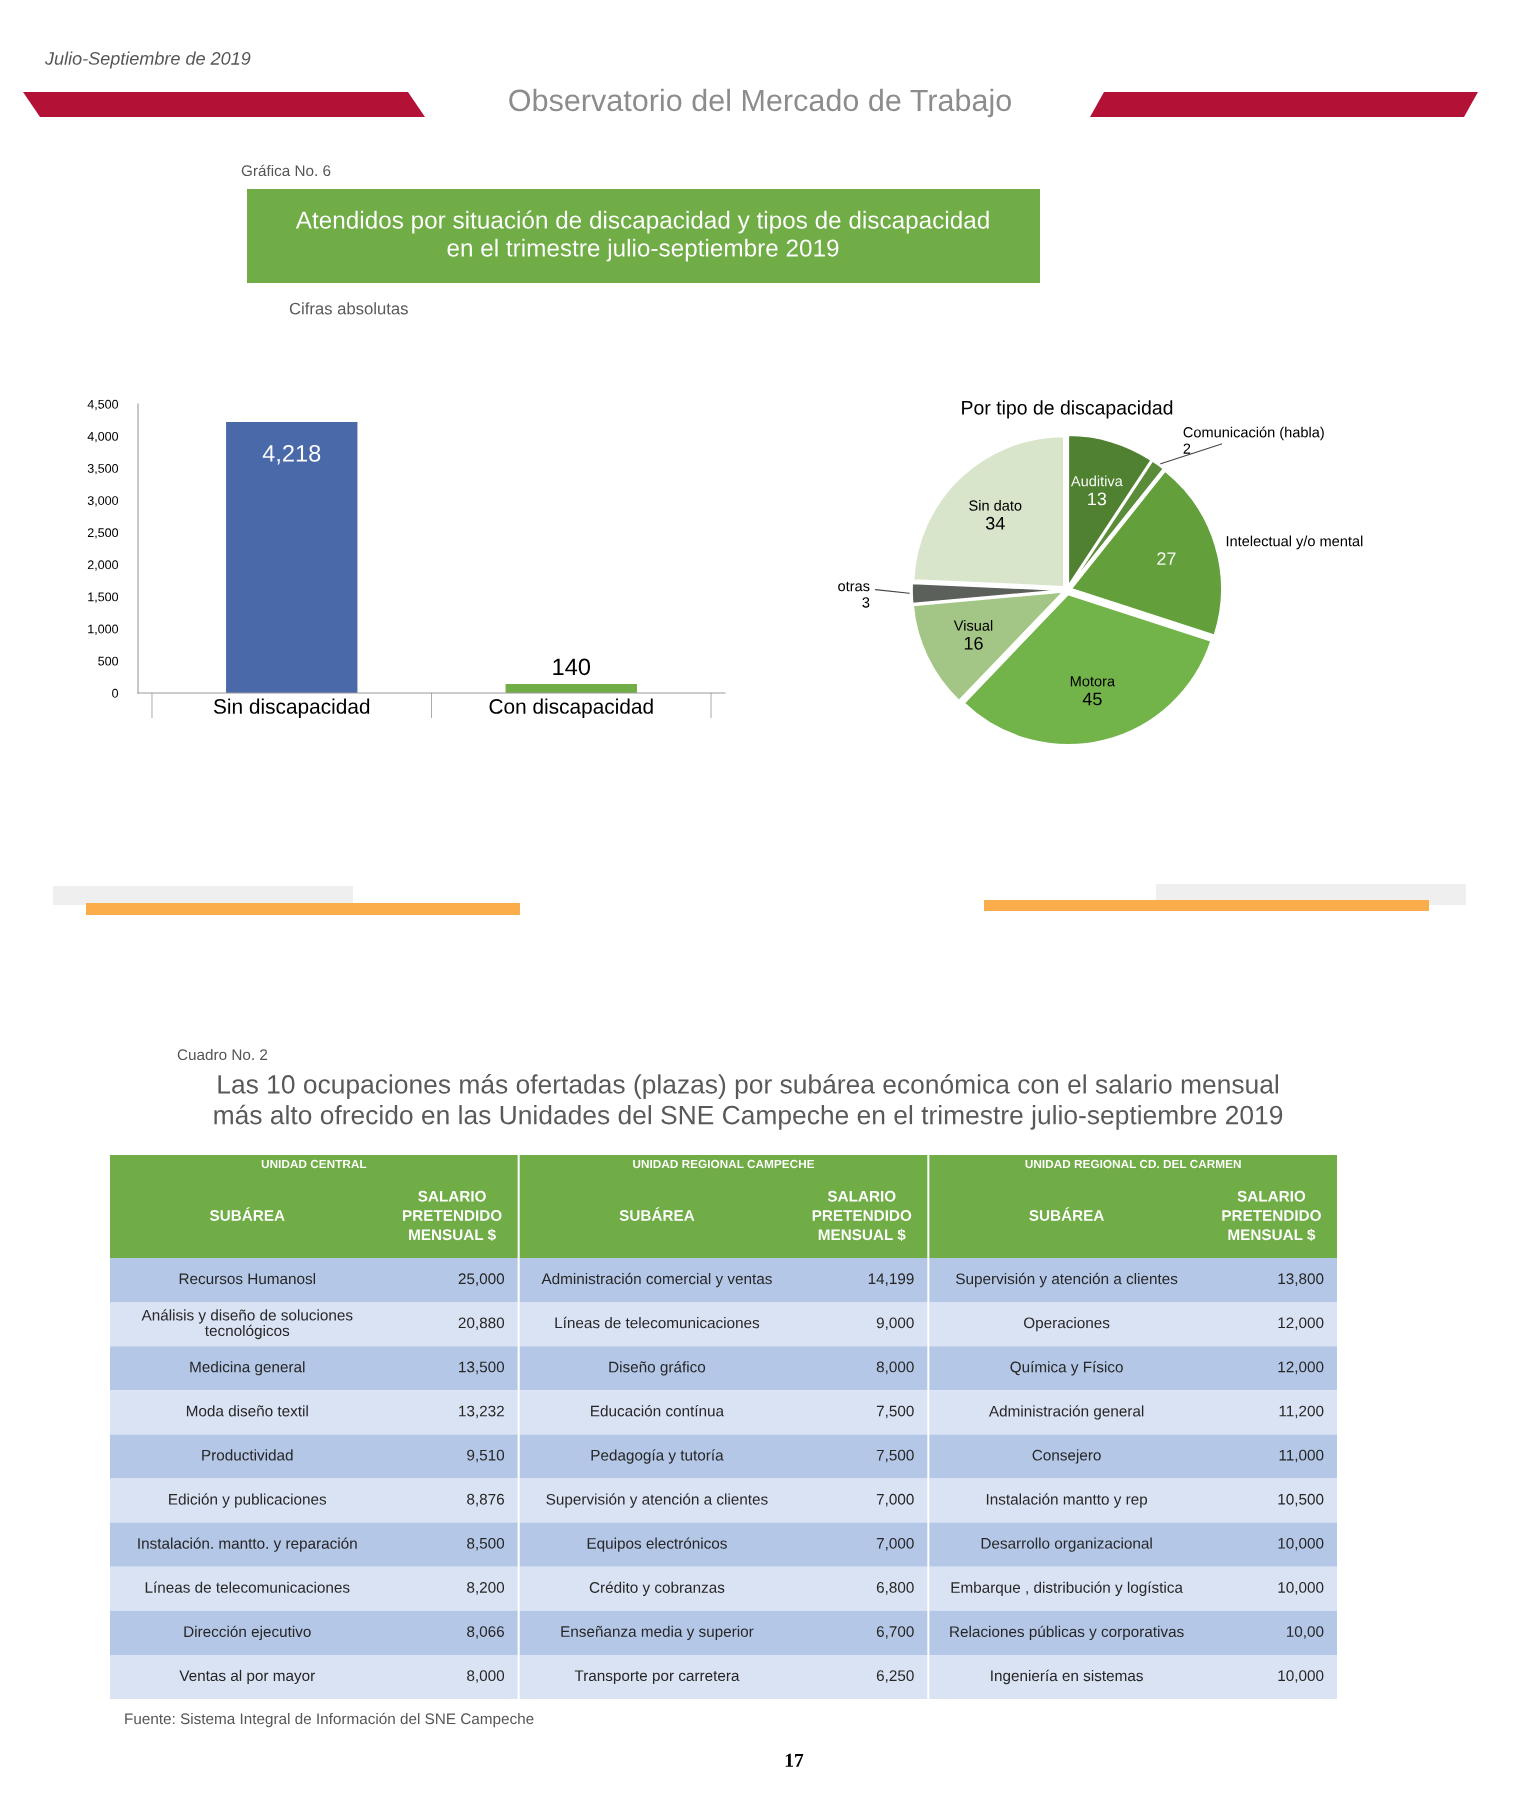 This screenshot has height=1800, width=1515. Describe the element at coordinates (657, 1456) in the screenshot. I see `text: Pedagogía y tutoría` at that location.